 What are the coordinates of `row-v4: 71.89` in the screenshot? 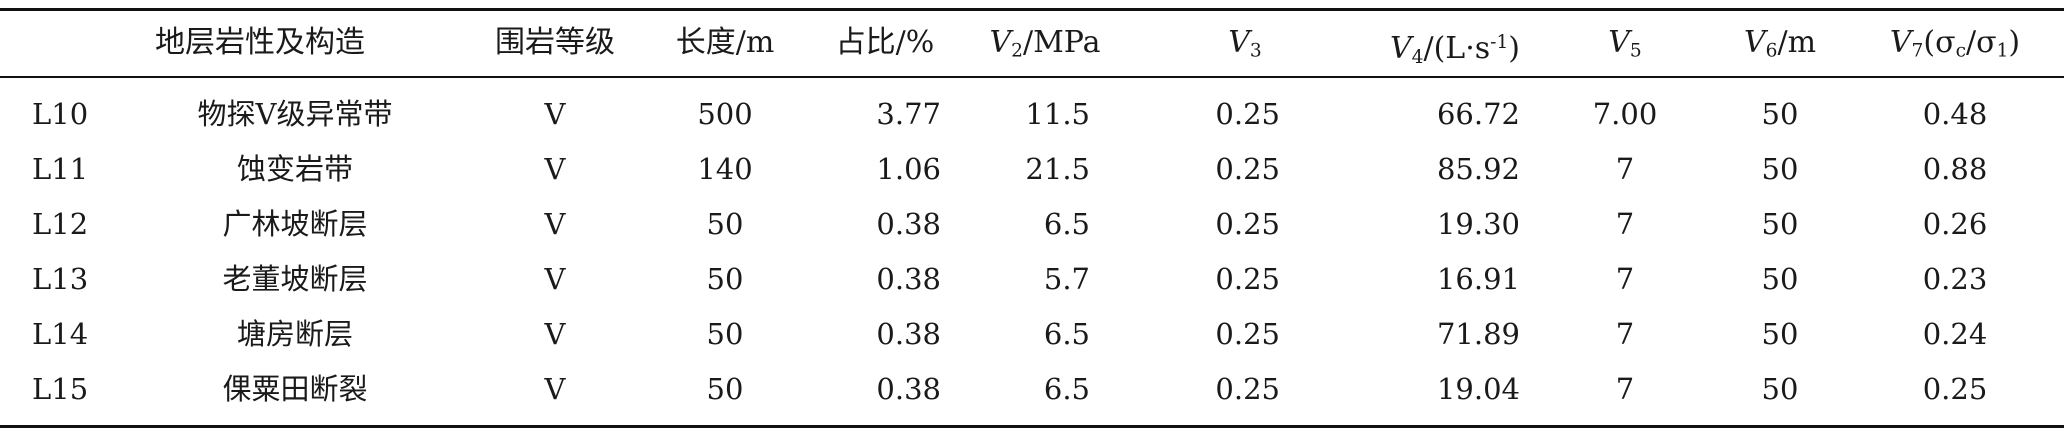 It's located at (1478, 334).